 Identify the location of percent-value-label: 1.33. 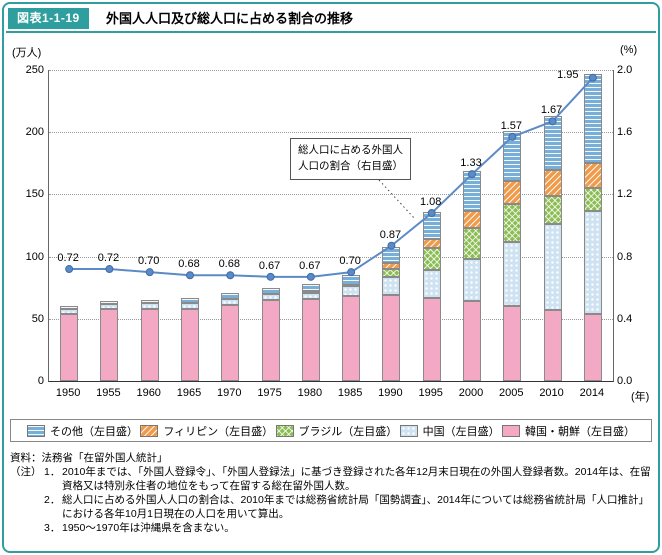
(471, 163).